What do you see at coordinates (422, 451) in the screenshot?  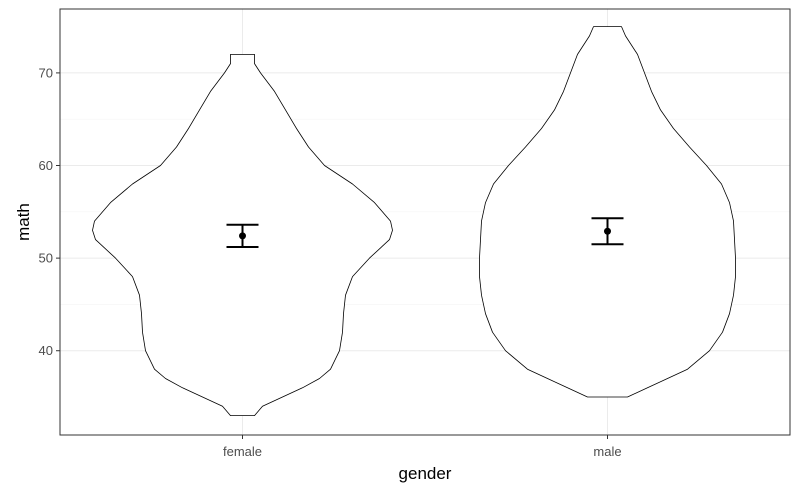 I see `x-tick-labels: female male` at bounding box center [422, 451].